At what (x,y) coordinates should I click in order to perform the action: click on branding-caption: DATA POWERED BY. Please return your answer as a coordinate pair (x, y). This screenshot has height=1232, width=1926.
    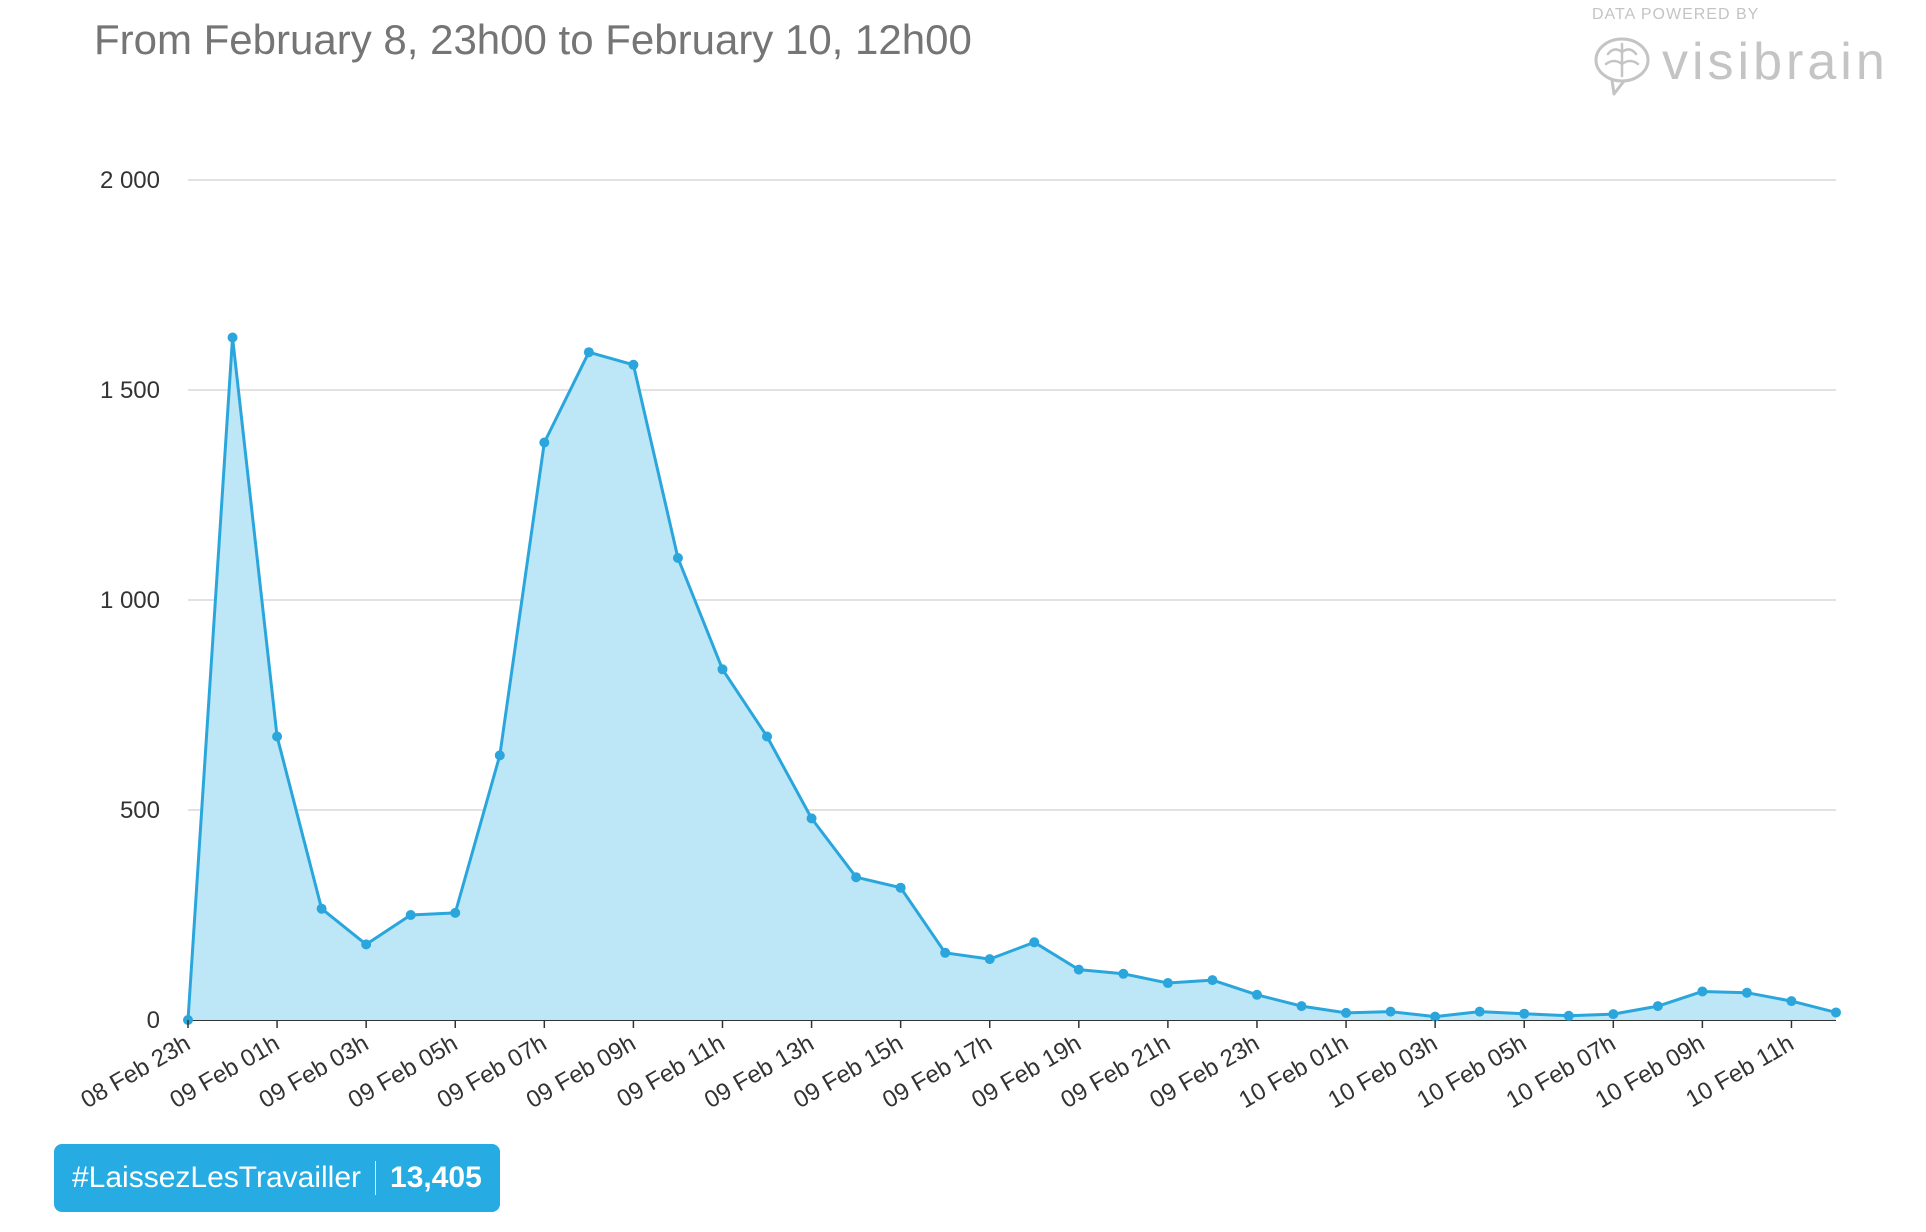
    Looking at the image, I should click on (1676, 14).